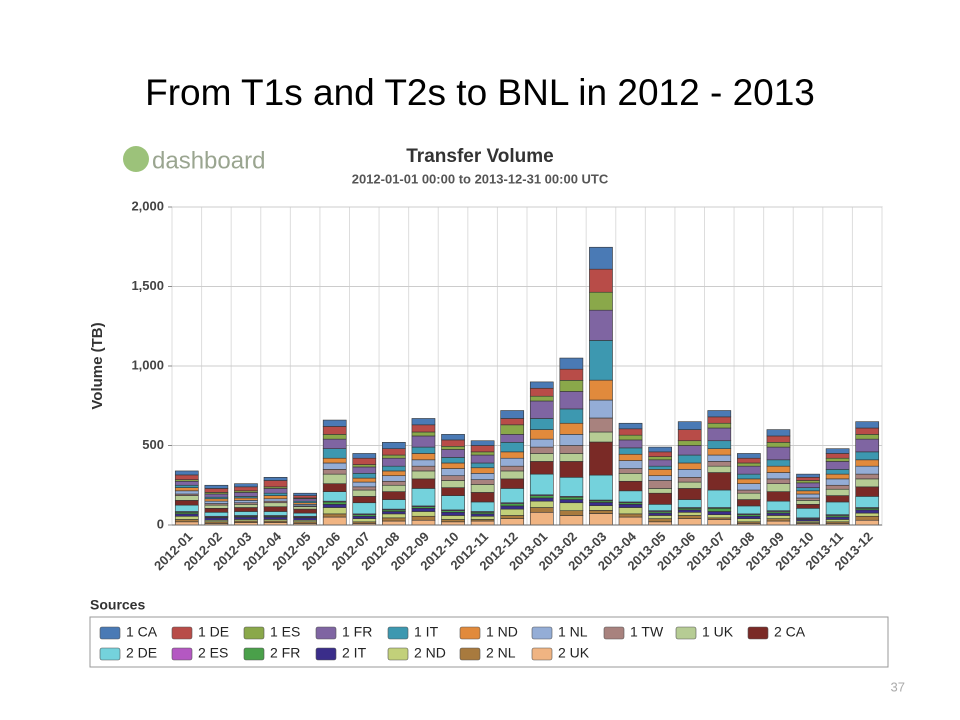  What do you see at coordinates (117, 605) in the screenshot?
I see `legend-title: Sources` at bounding box center [117, 605].